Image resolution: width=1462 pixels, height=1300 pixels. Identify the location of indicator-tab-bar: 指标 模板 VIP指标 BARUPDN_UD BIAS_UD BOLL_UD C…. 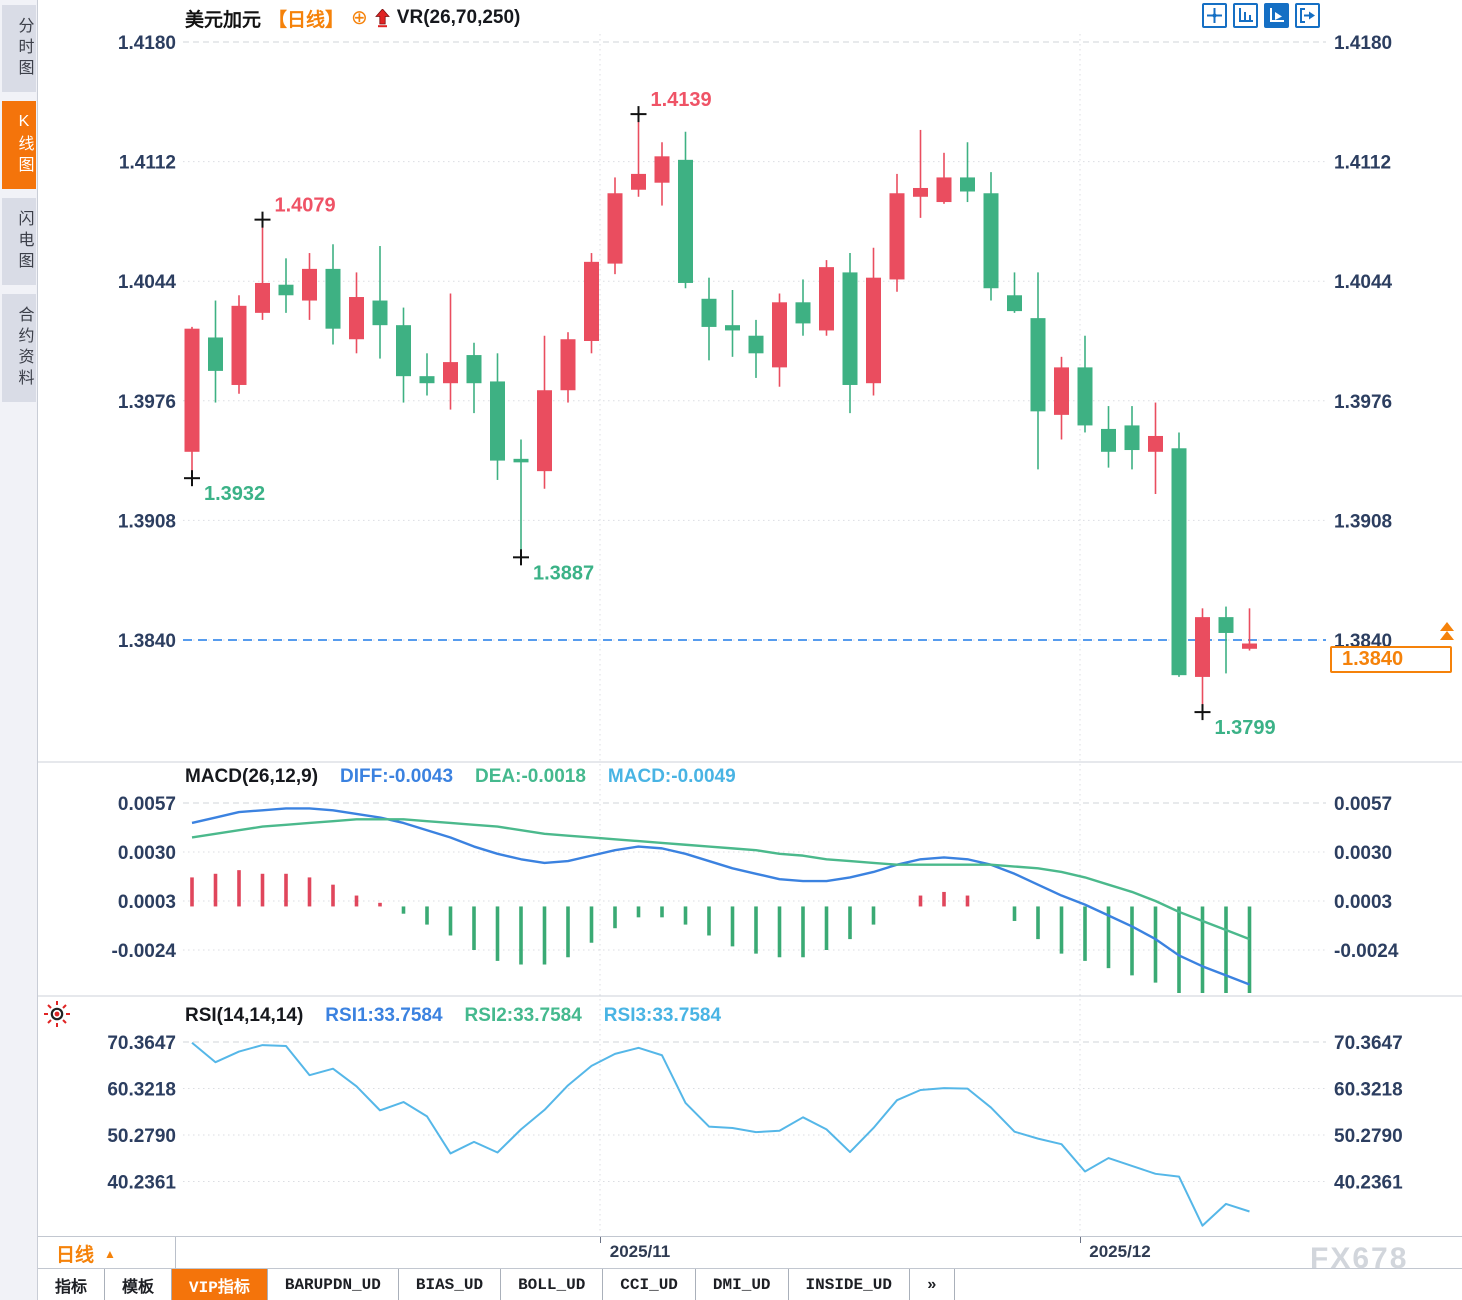
(496, 1284).